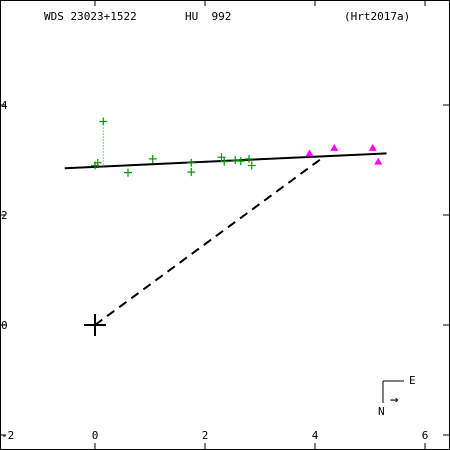 The image size is (450, 450). I want to click on reference-label: (Hrt2017a), so click(377, 16).